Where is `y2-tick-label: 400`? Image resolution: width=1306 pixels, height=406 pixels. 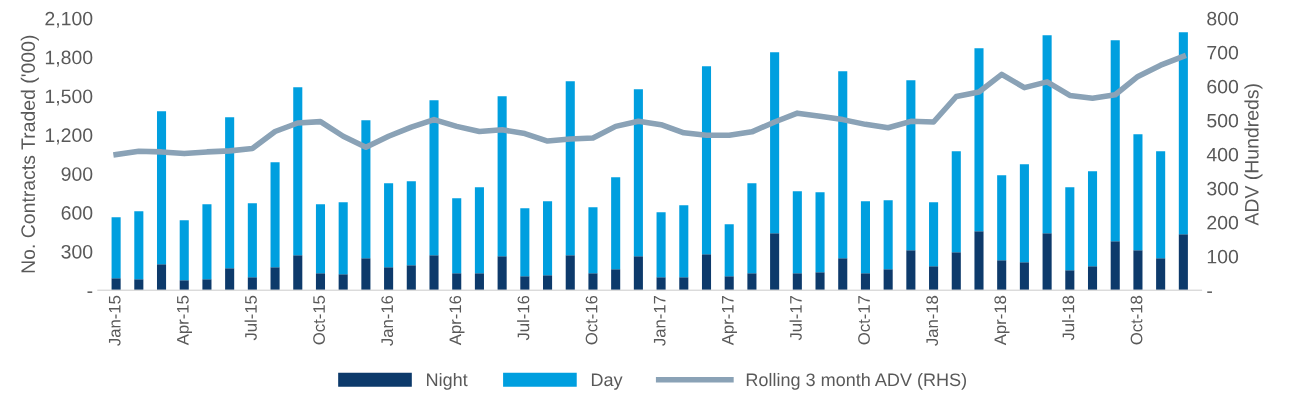
y2-tick-label: 400 is located at coordinates (1222, 154).